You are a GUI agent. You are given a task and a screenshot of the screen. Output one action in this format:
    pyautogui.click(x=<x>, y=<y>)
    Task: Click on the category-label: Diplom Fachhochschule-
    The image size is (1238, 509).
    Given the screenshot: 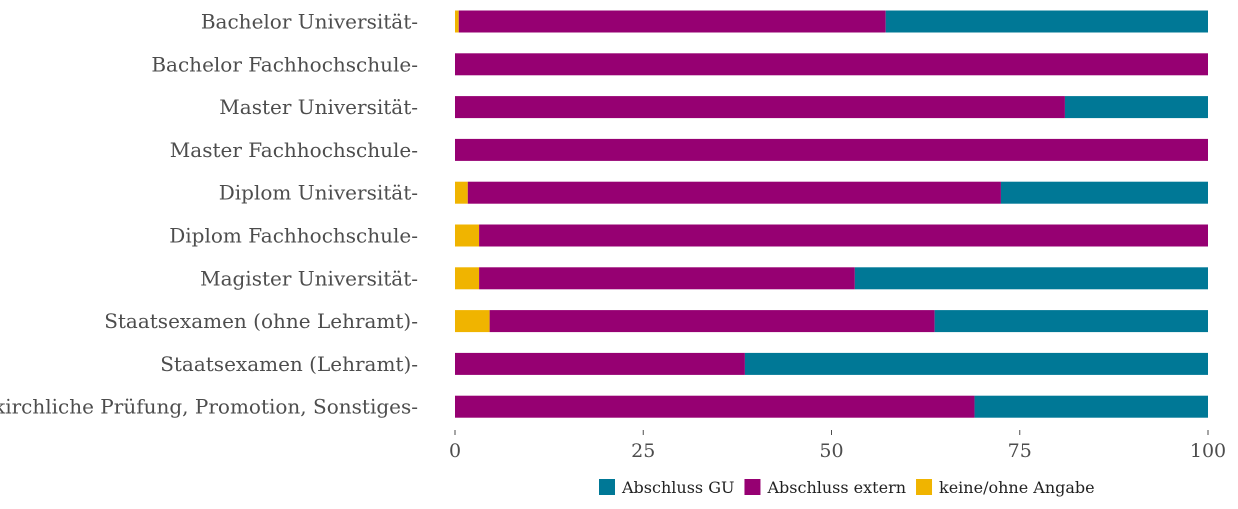 What is the action you would take?
    pyautogui.click(x=293, y=236)
    